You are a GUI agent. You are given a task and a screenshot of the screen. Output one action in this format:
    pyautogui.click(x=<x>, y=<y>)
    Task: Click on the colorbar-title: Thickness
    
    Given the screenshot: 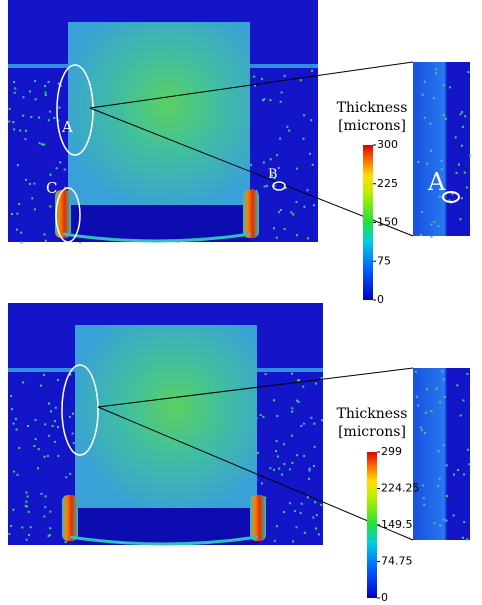 What is the action you would take?
    pyautogui.click(x=372, y=414)
    